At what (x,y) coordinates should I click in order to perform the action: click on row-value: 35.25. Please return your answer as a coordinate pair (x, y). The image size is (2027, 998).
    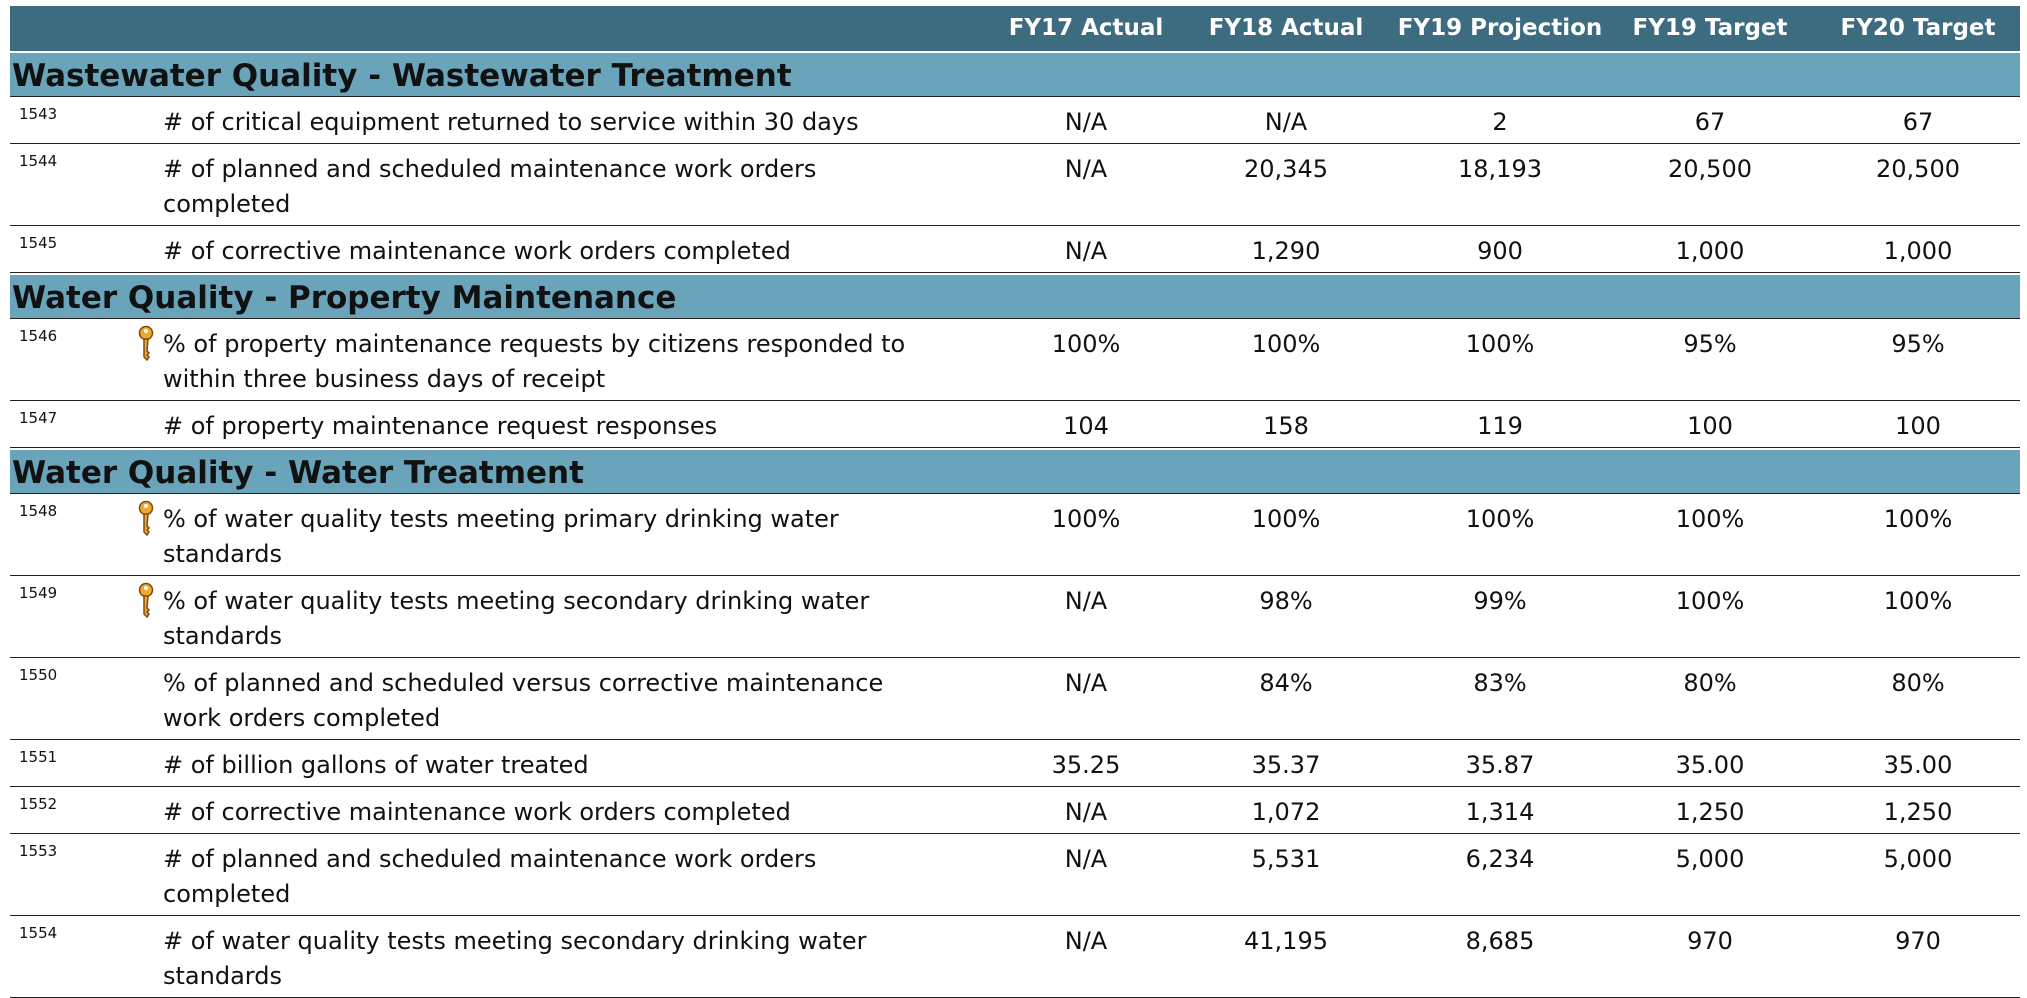
    Looking at the image, I should click on (1086, 765).